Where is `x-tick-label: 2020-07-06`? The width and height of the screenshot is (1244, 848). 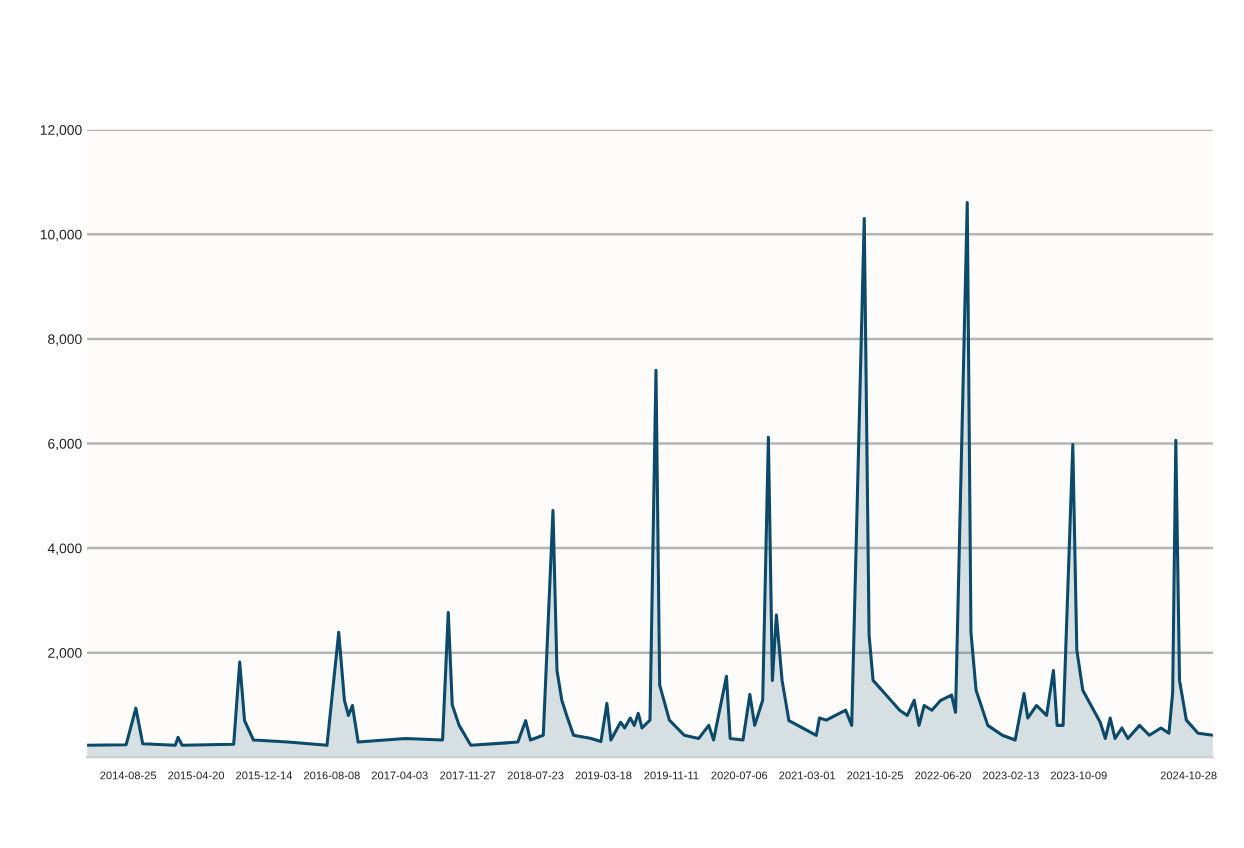
x-tick-label: 2020-07-06 is located at coordinates (739, 775).